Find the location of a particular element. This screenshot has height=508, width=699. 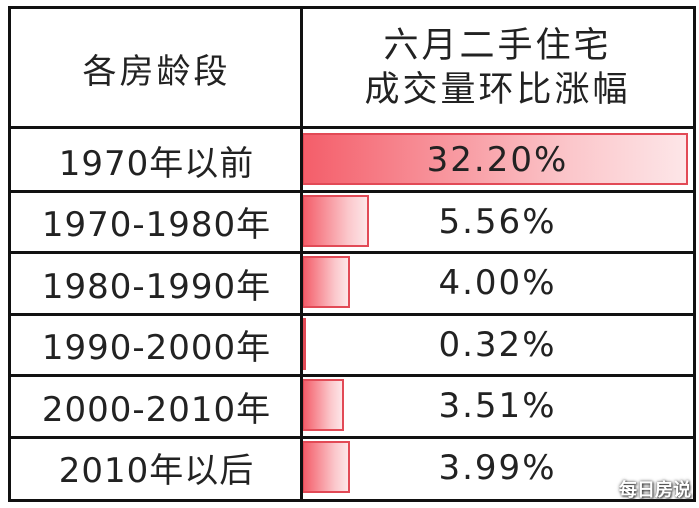

column-header-age: 各房龄段 is located at coordinates (156, 71).